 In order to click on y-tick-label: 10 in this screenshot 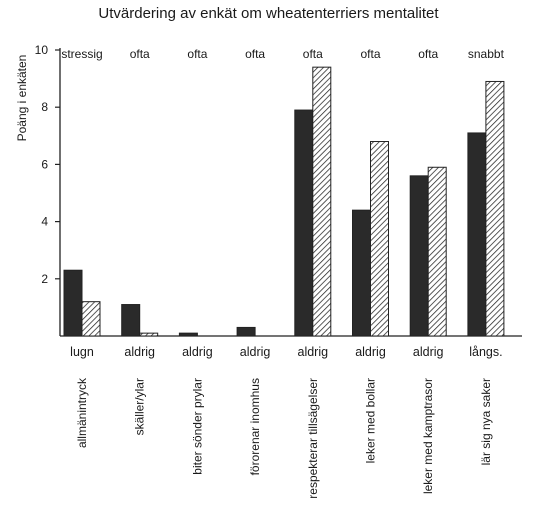, I will do `click(42, 50)`.